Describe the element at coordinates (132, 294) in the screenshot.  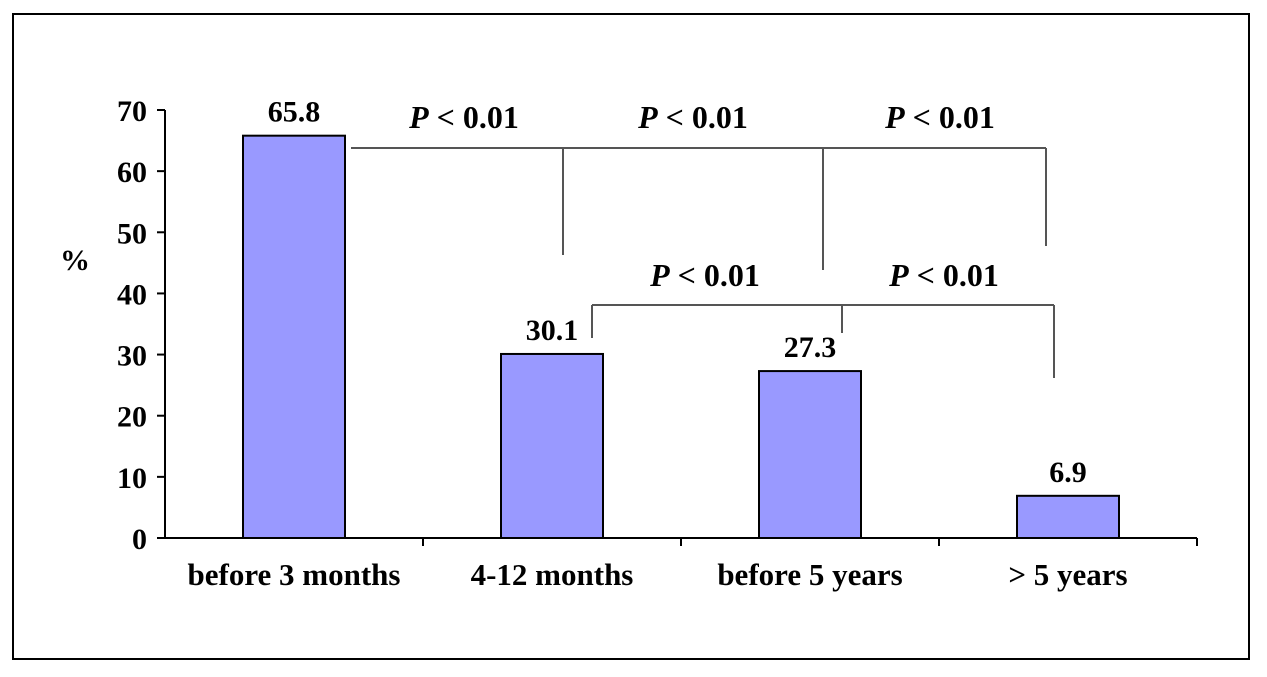
I see `y-tick-label: 40` at that location.